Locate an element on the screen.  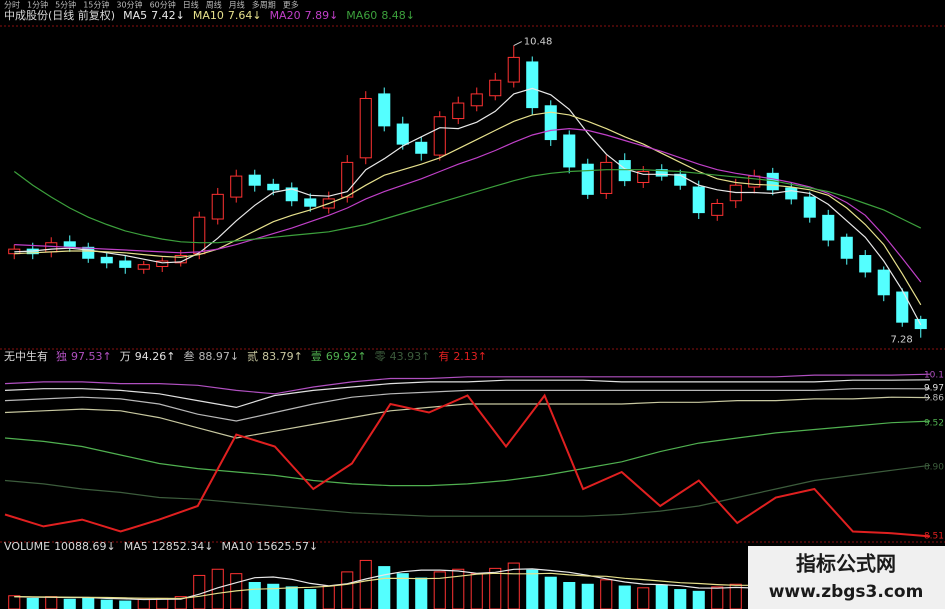
legend-value: 43.93↑ is located at coordinates (410, 356).